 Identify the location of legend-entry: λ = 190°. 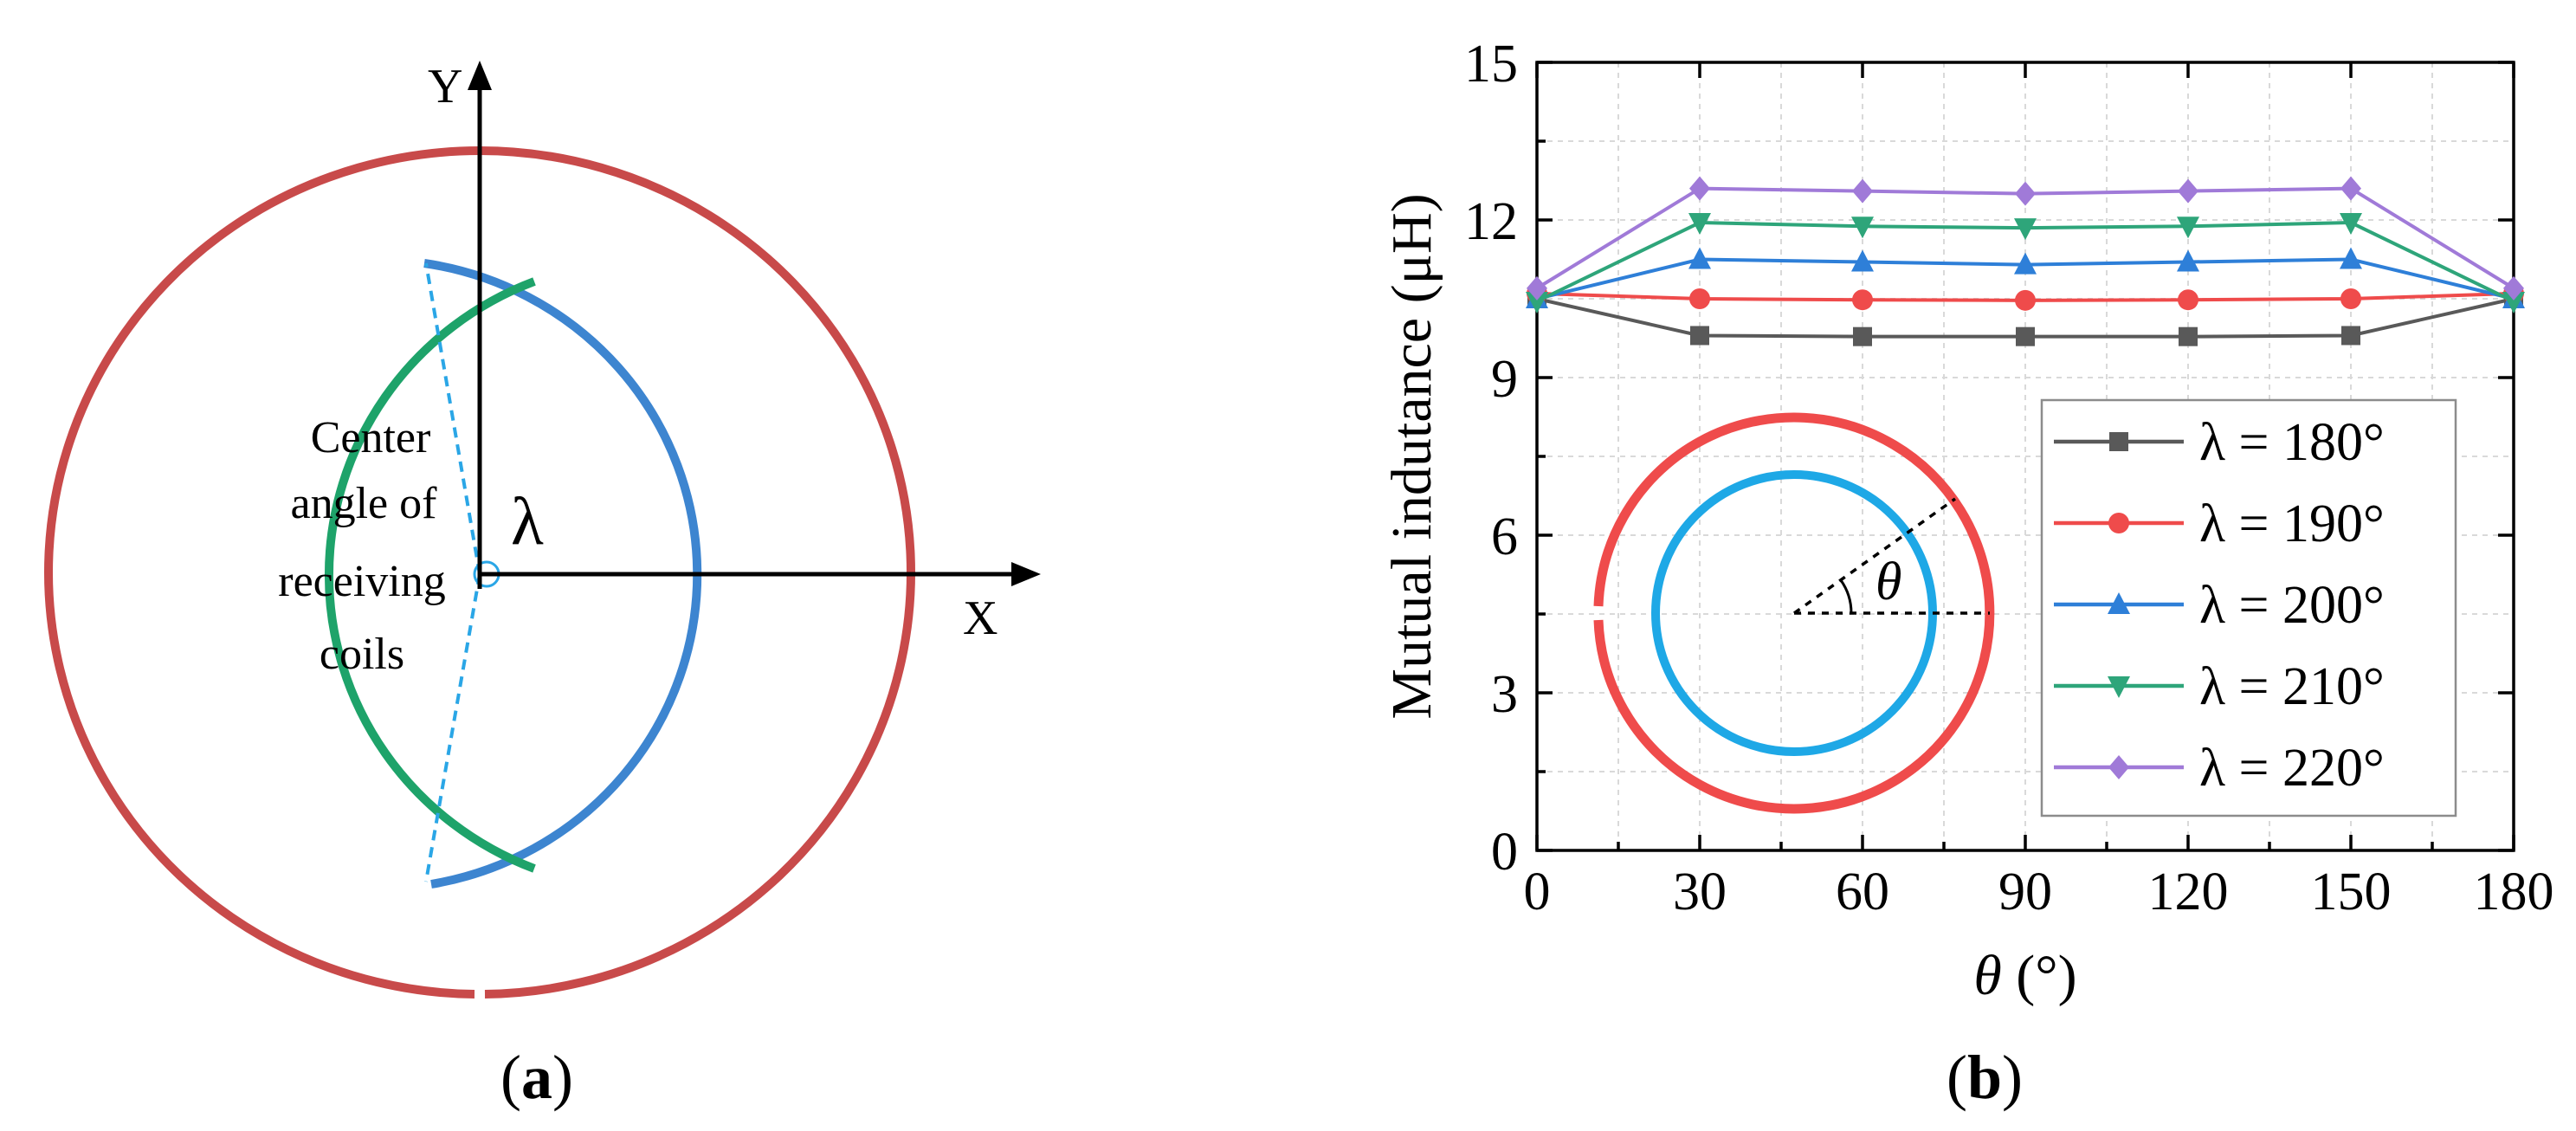
(2219, 523).